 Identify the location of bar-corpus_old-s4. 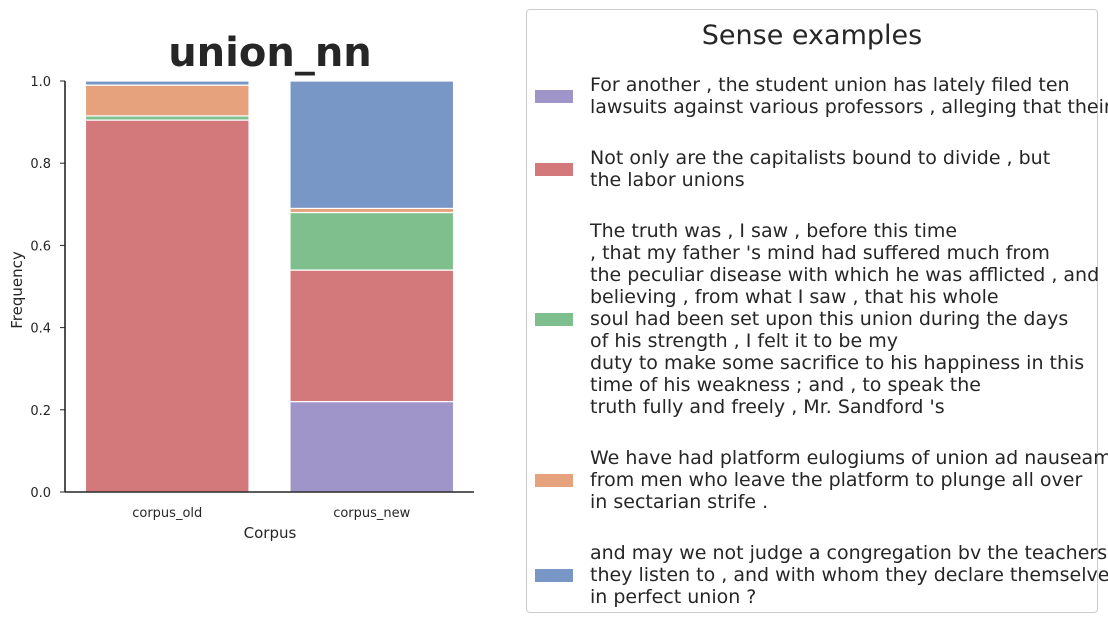
(167, 100).